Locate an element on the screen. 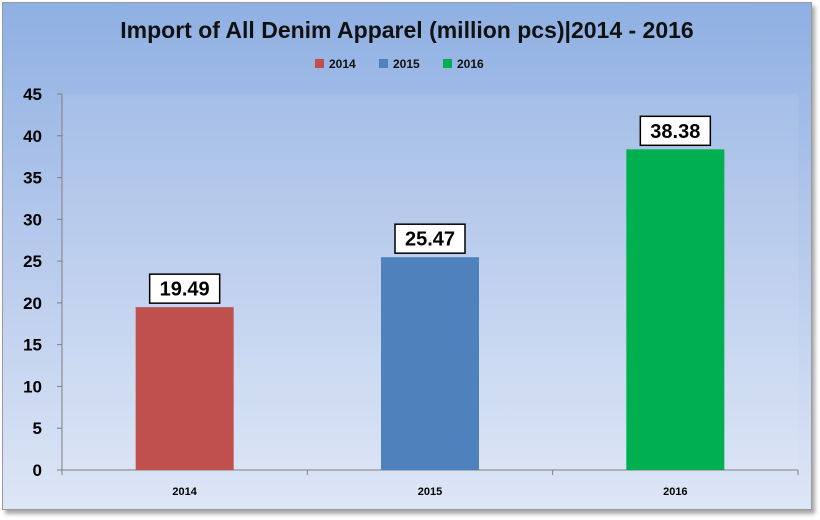 The width and height of the screenshot is (820, 520). legend: 2014 2015 2016 is located at coordinates (399, 64).